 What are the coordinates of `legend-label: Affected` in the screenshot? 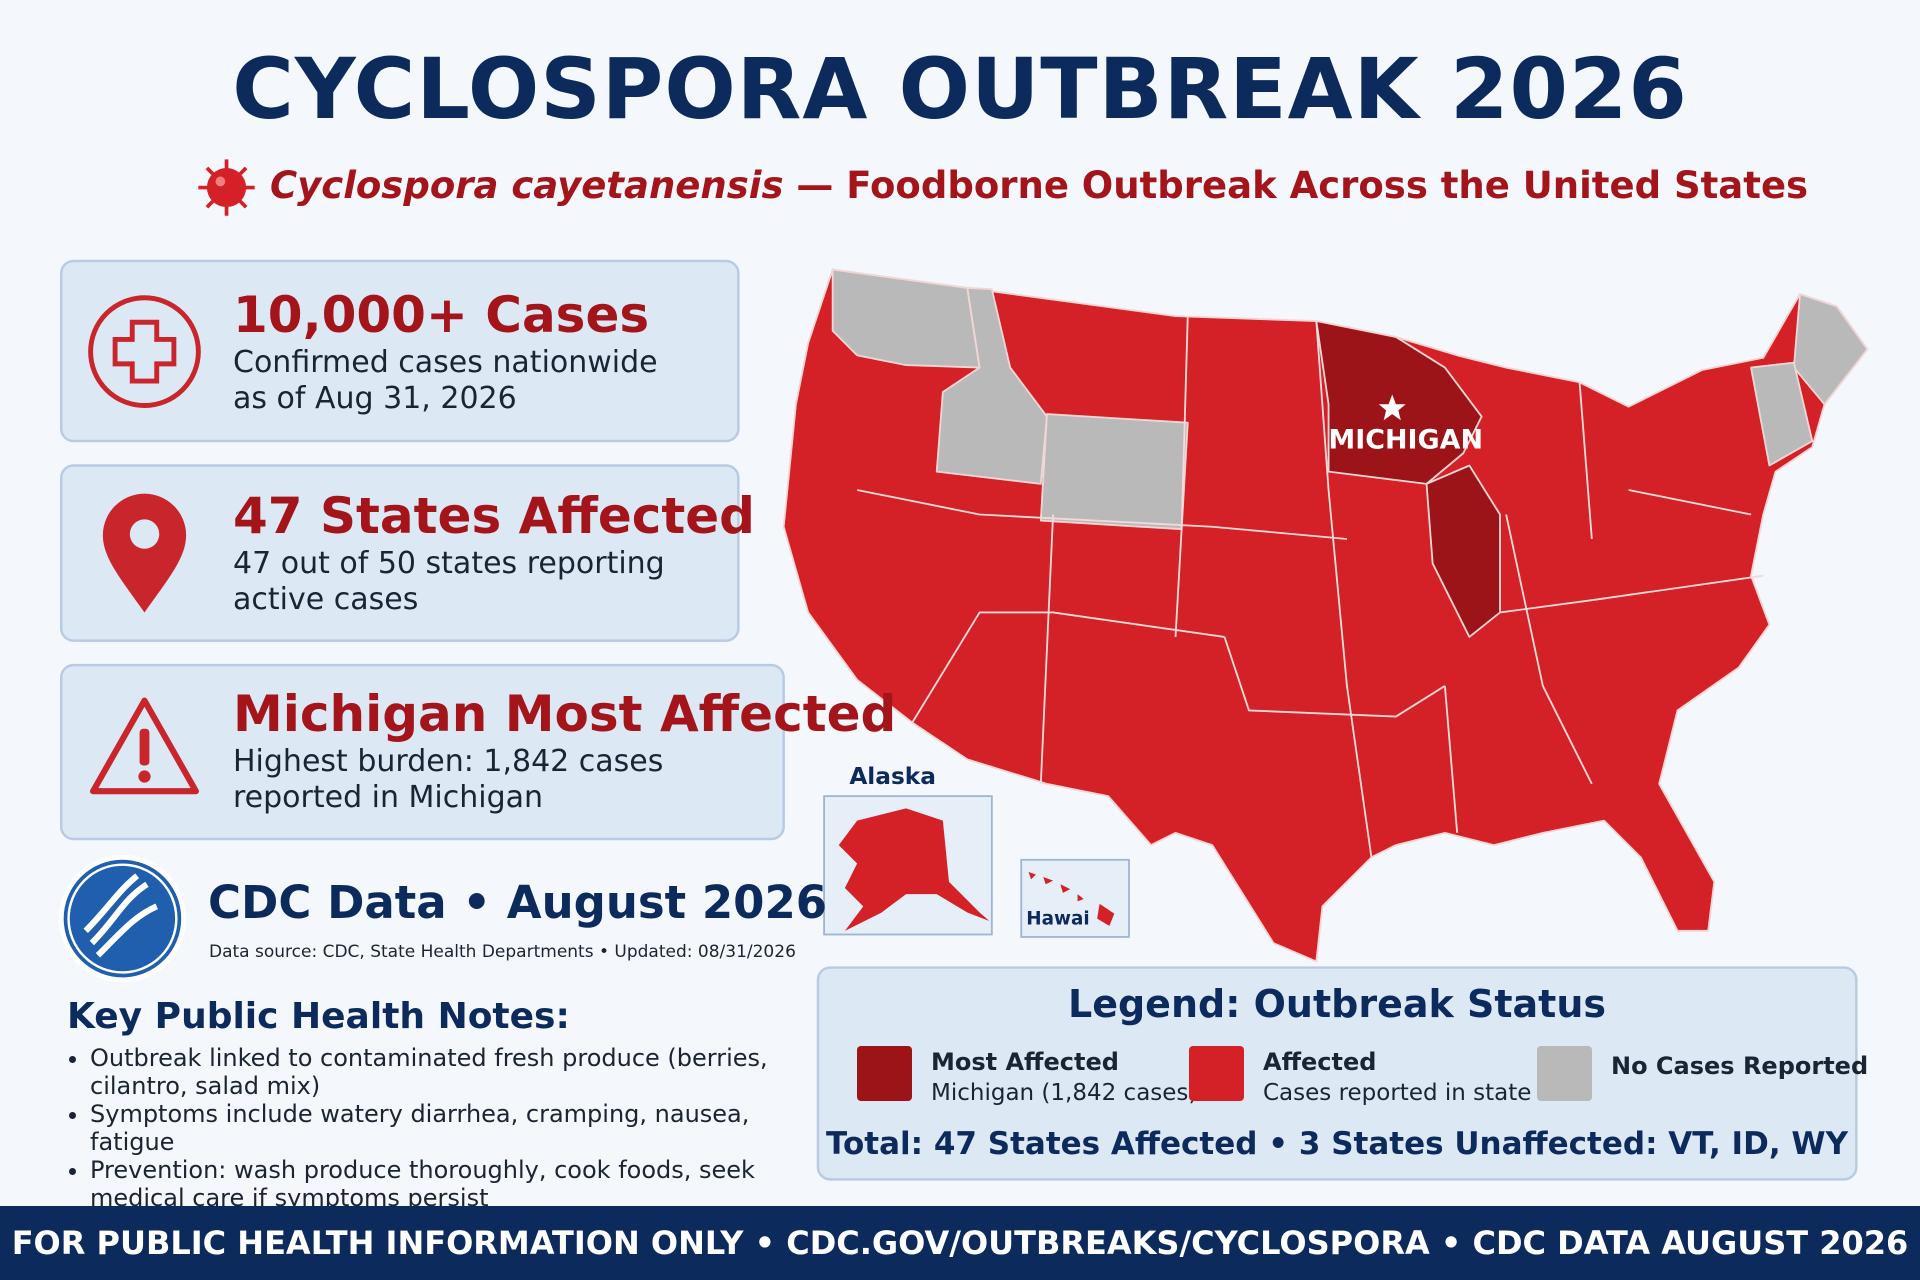 It's located at (1320, 1062).